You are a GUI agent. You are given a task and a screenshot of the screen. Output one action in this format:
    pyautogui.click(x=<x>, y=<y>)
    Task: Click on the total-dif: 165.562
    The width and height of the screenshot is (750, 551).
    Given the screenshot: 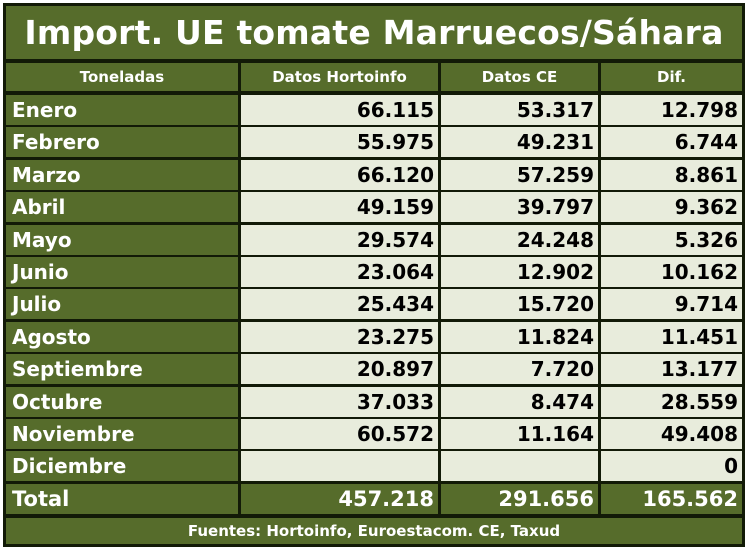 What is the action you would take?
    pyautogui.click(x=671, y=499)
    